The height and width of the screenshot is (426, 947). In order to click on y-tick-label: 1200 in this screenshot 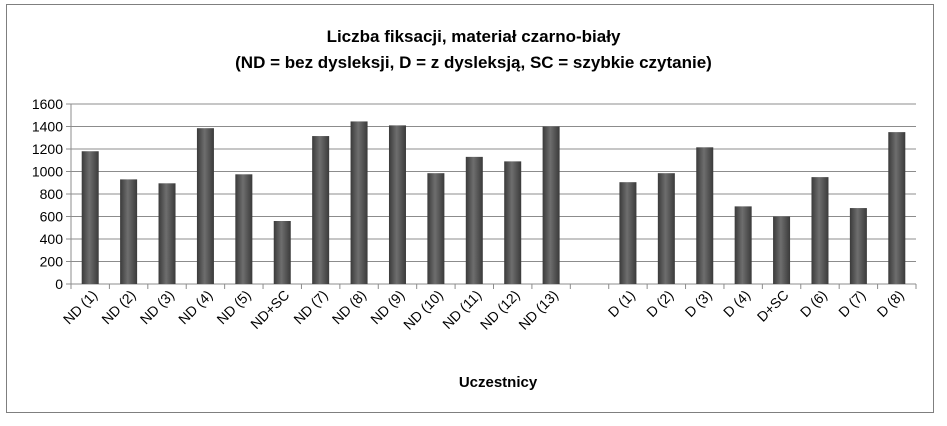, I will do `click(47, 149)`.